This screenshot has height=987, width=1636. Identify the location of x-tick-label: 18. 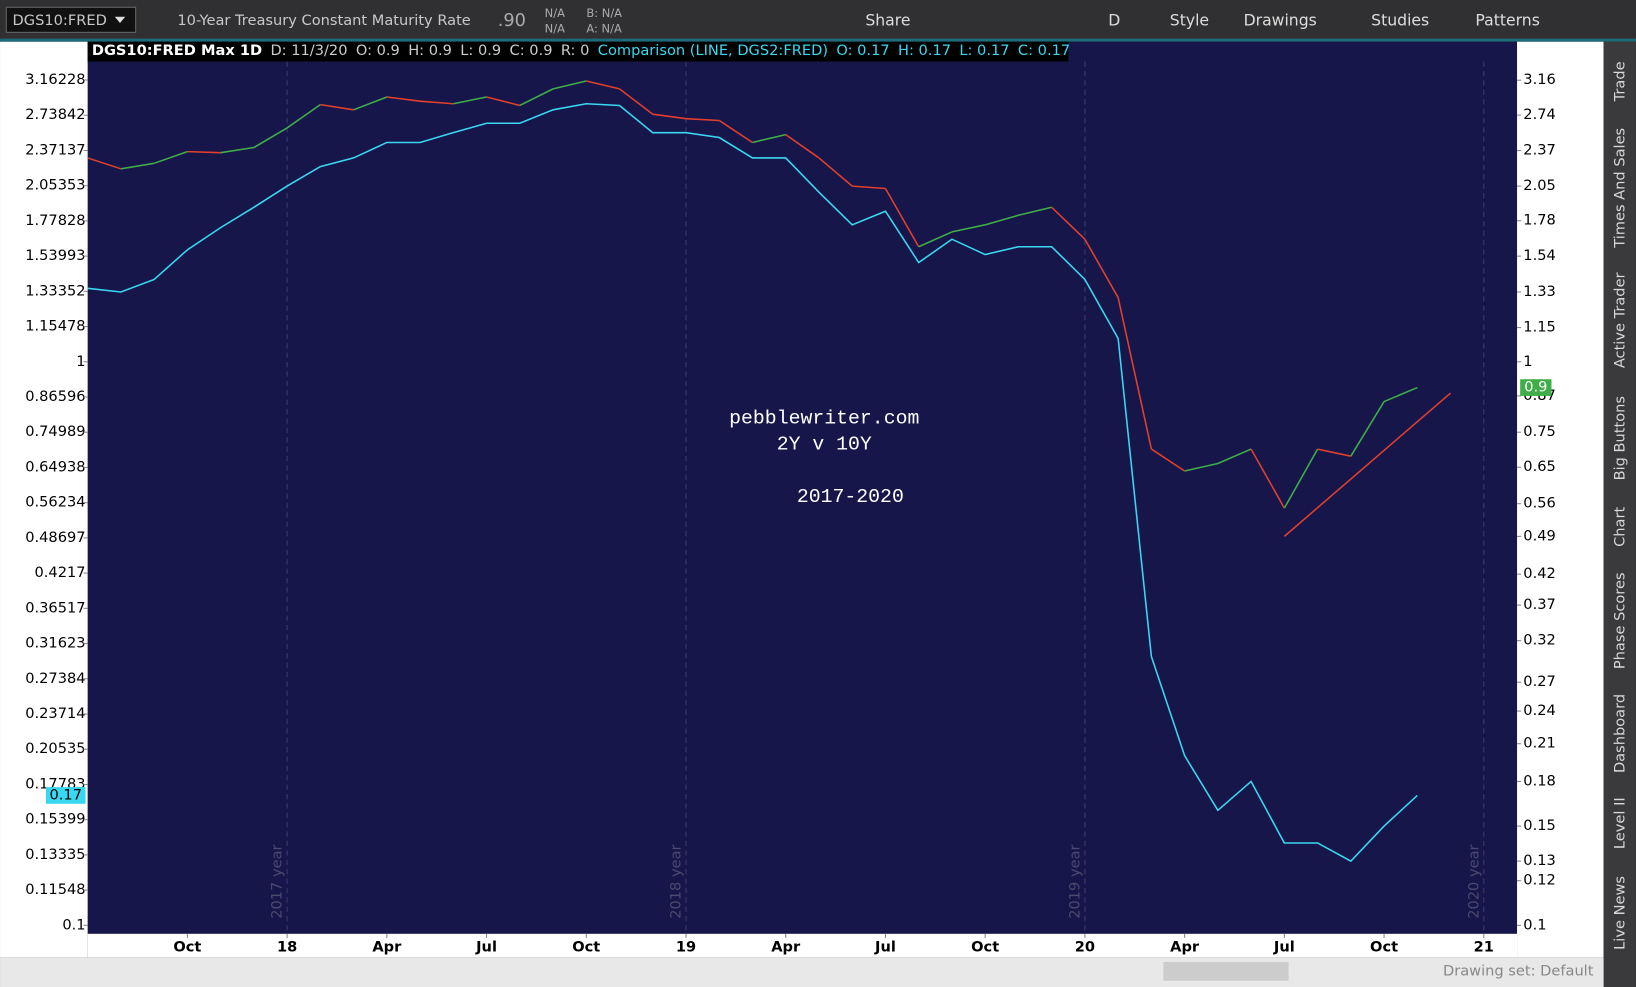
(287, 946).